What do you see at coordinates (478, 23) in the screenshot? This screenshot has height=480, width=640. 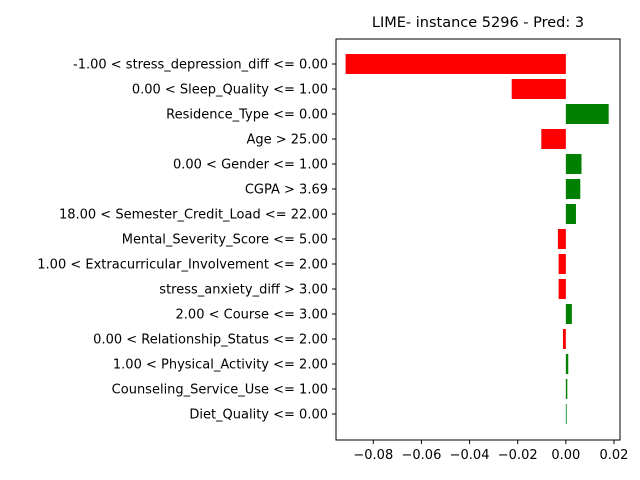 I see `chart-title: LIME- instance 5296 - Pred: 3` at bounding box center [478, 23].